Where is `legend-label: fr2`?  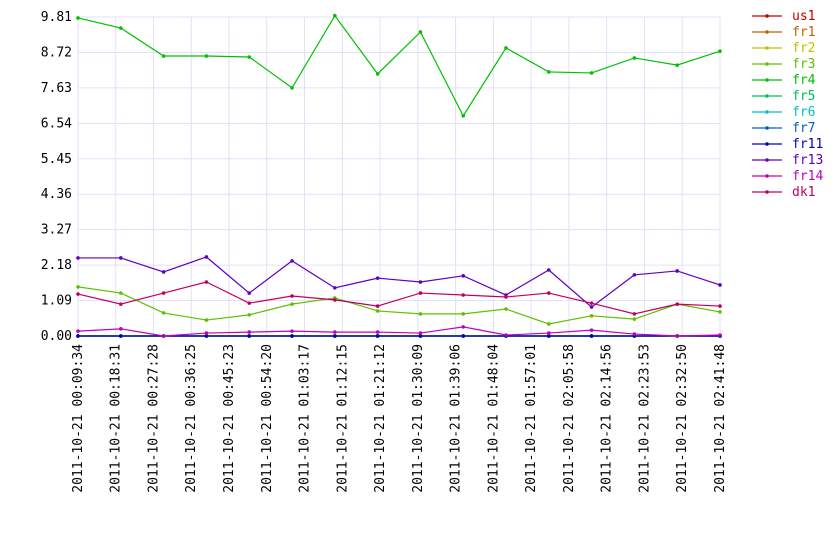
legend-label: fr2 is located at coordinates (803, 48).